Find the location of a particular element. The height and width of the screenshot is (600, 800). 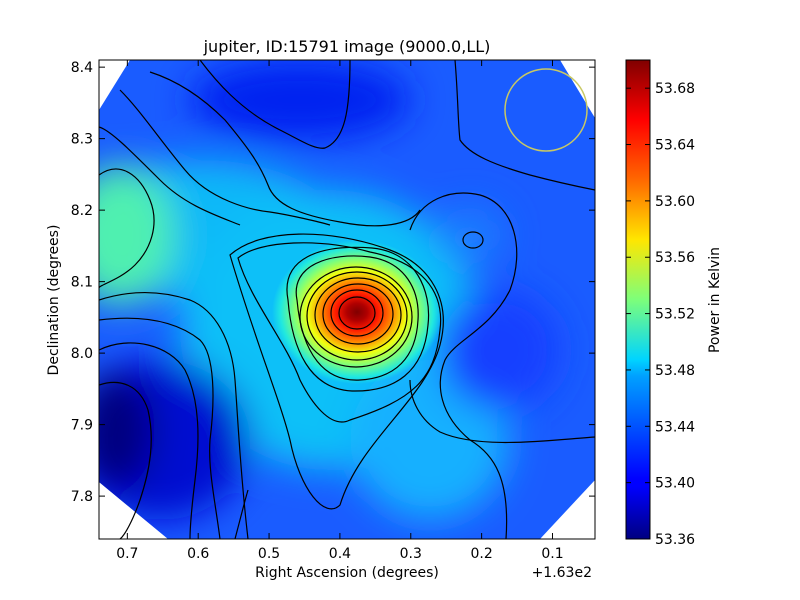

colorbar is located at coordinates (638, 299).